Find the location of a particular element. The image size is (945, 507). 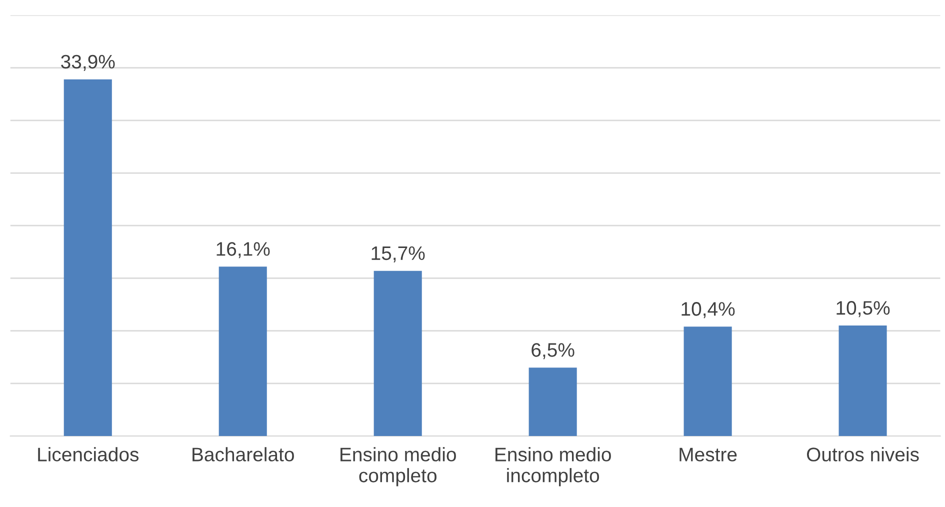

x-tick-label: Outros niveis is located at coordinates (862, 454).